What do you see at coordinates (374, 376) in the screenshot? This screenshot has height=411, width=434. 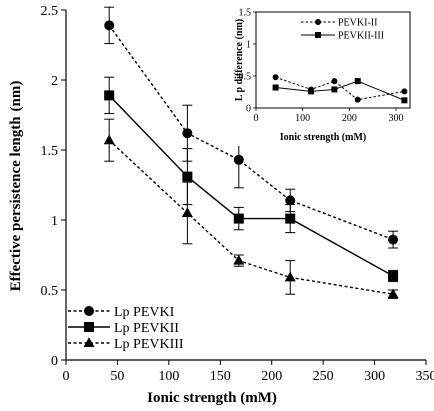 I see `x-tick-label: 300` at bounding box center [374, 376].